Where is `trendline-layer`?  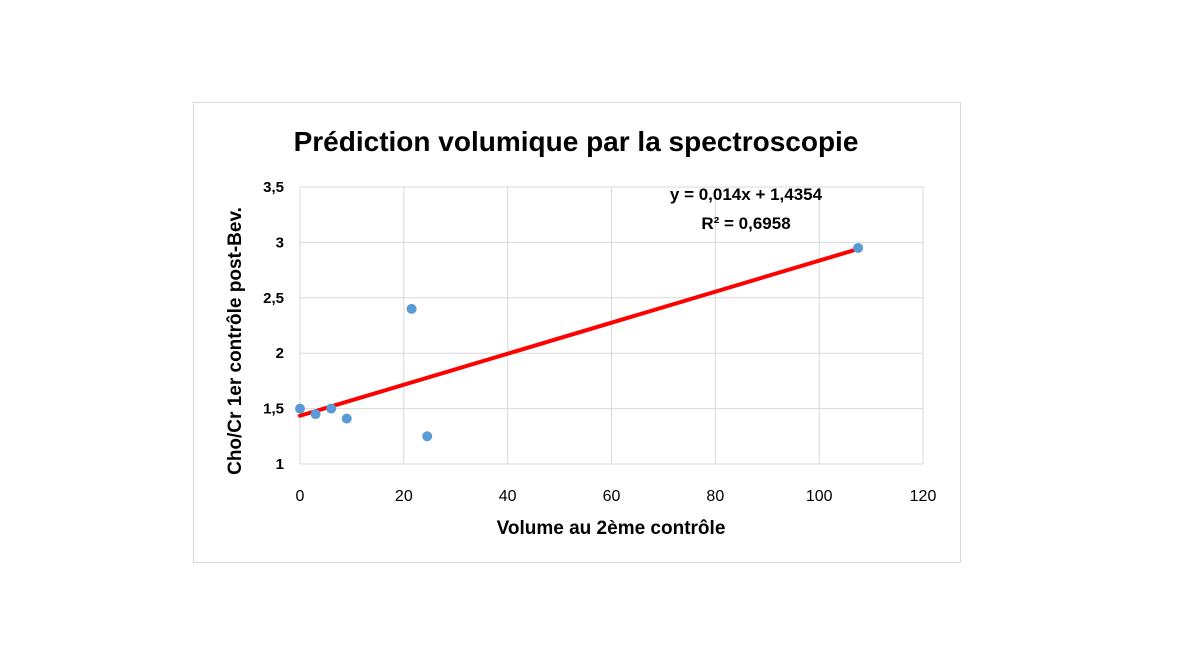 trendline-layer is located at coordinates (579, 332).